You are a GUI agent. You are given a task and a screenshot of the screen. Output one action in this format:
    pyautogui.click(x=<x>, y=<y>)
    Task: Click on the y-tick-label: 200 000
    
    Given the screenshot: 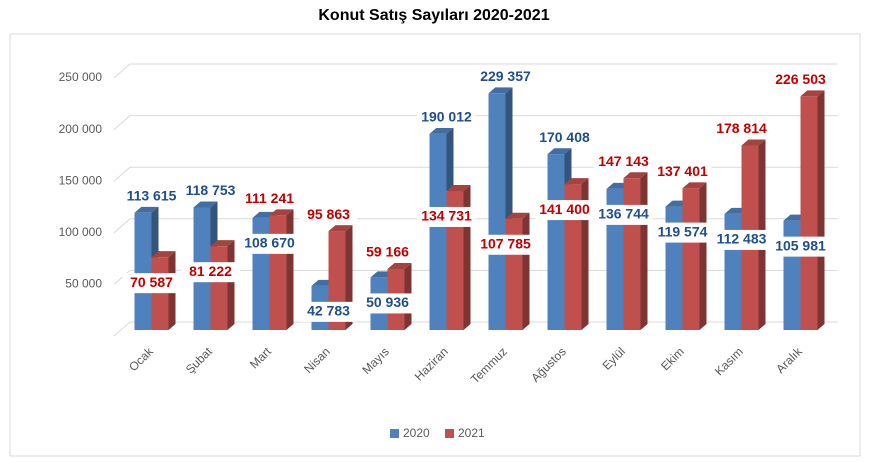 What is the action you would take?
    pyautogui.click(x=81, y=129)
    